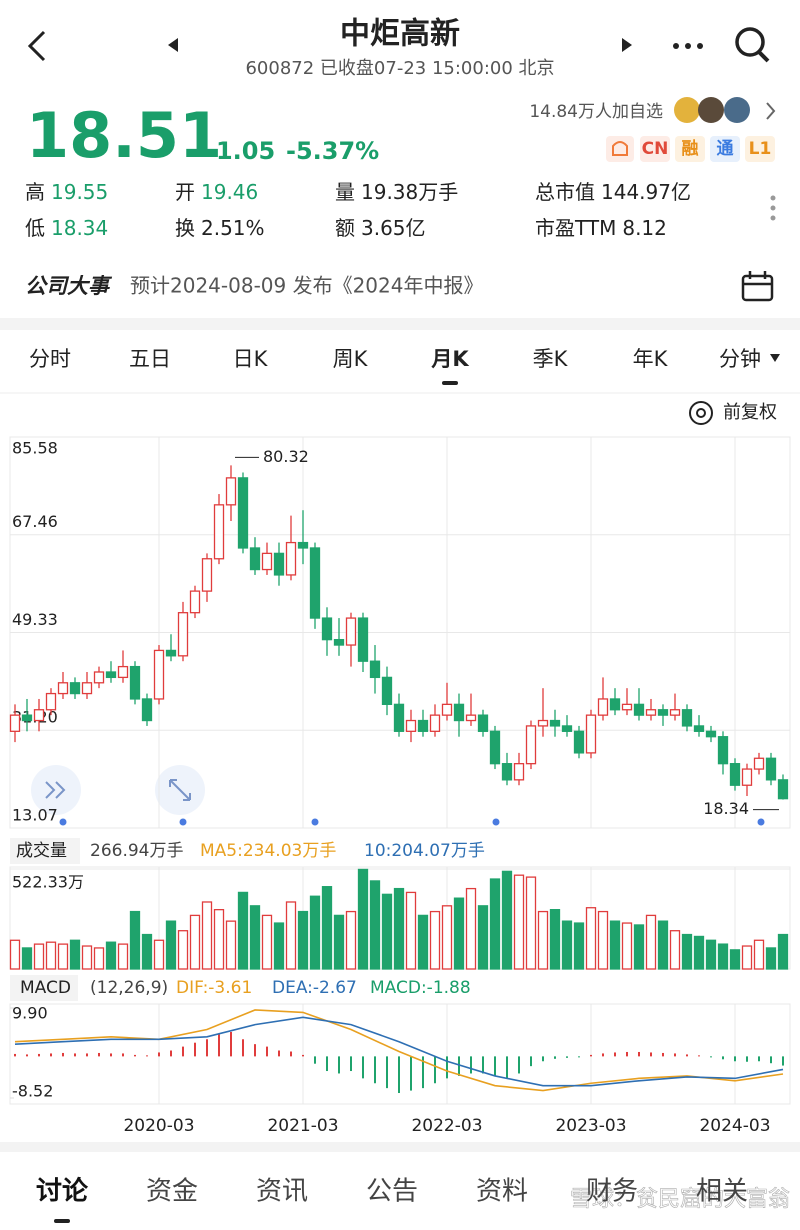  Describe the element at coordinates (35, 228) in the screenshot. I see `stat-label: 低` at that location.